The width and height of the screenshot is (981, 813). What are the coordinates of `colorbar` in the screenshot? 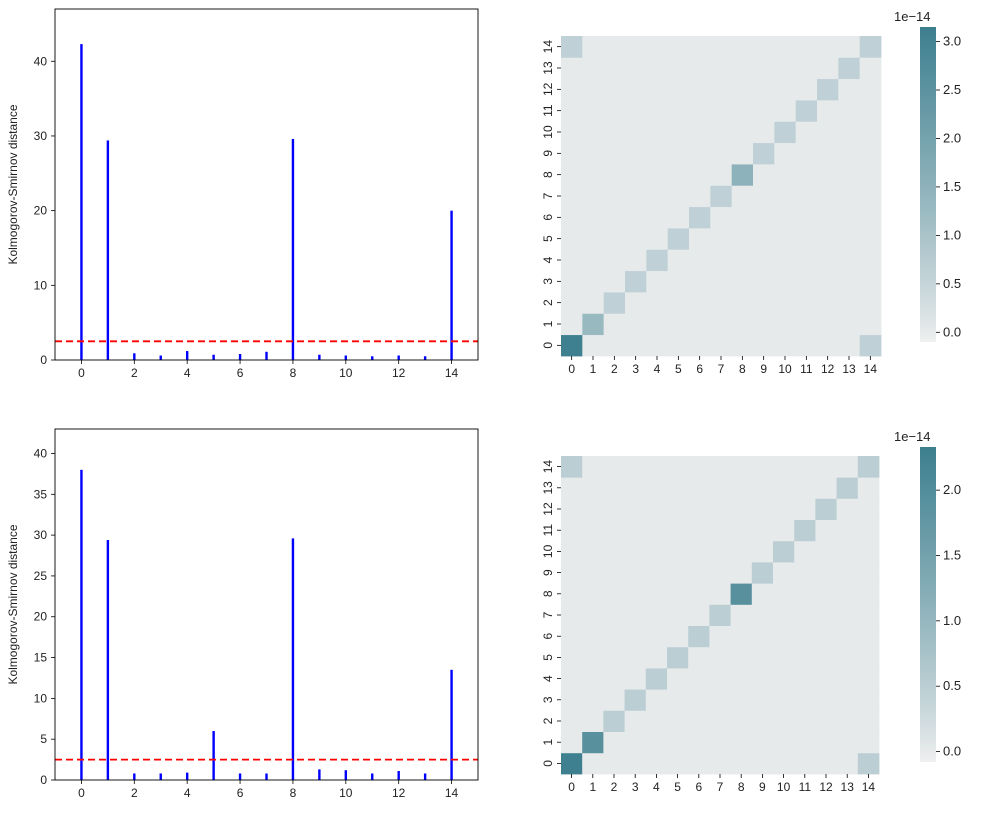 It's located at (928, 604).